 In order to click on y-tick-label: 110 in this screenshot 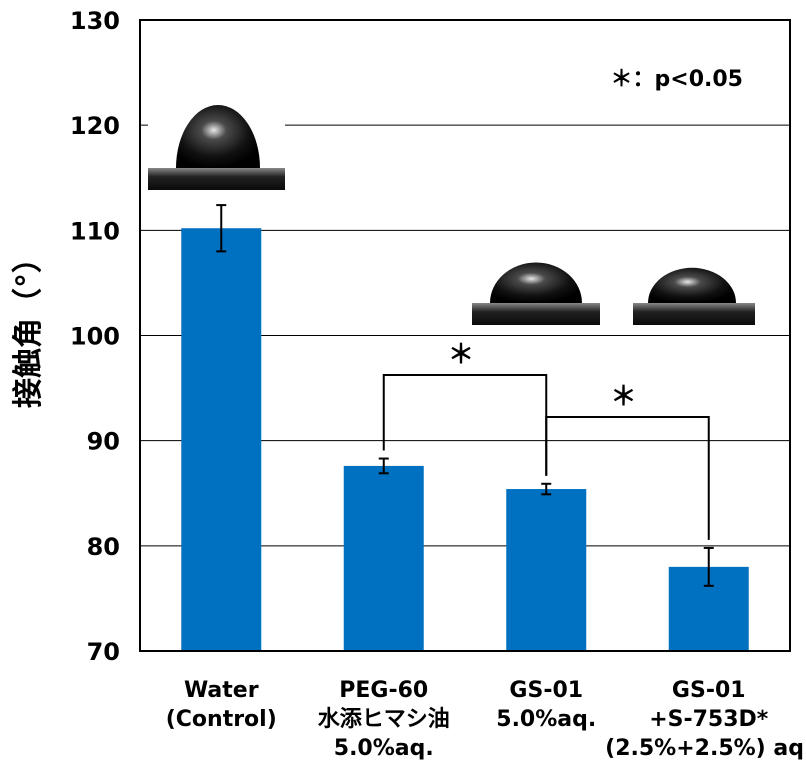, I will do `click(95, 231)`.